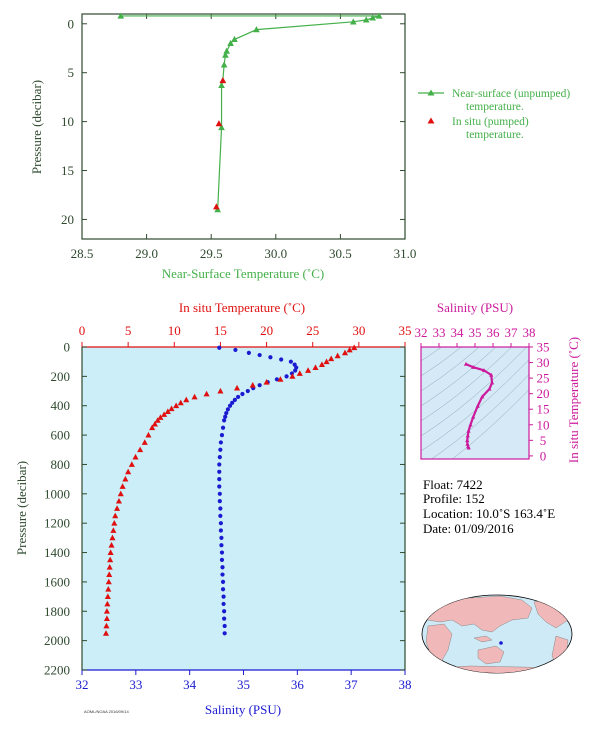  What do you see at coordinates (431, 120) in the screenshot?
I see `legend-marker-in-situ` at bounding box center [431, 120].